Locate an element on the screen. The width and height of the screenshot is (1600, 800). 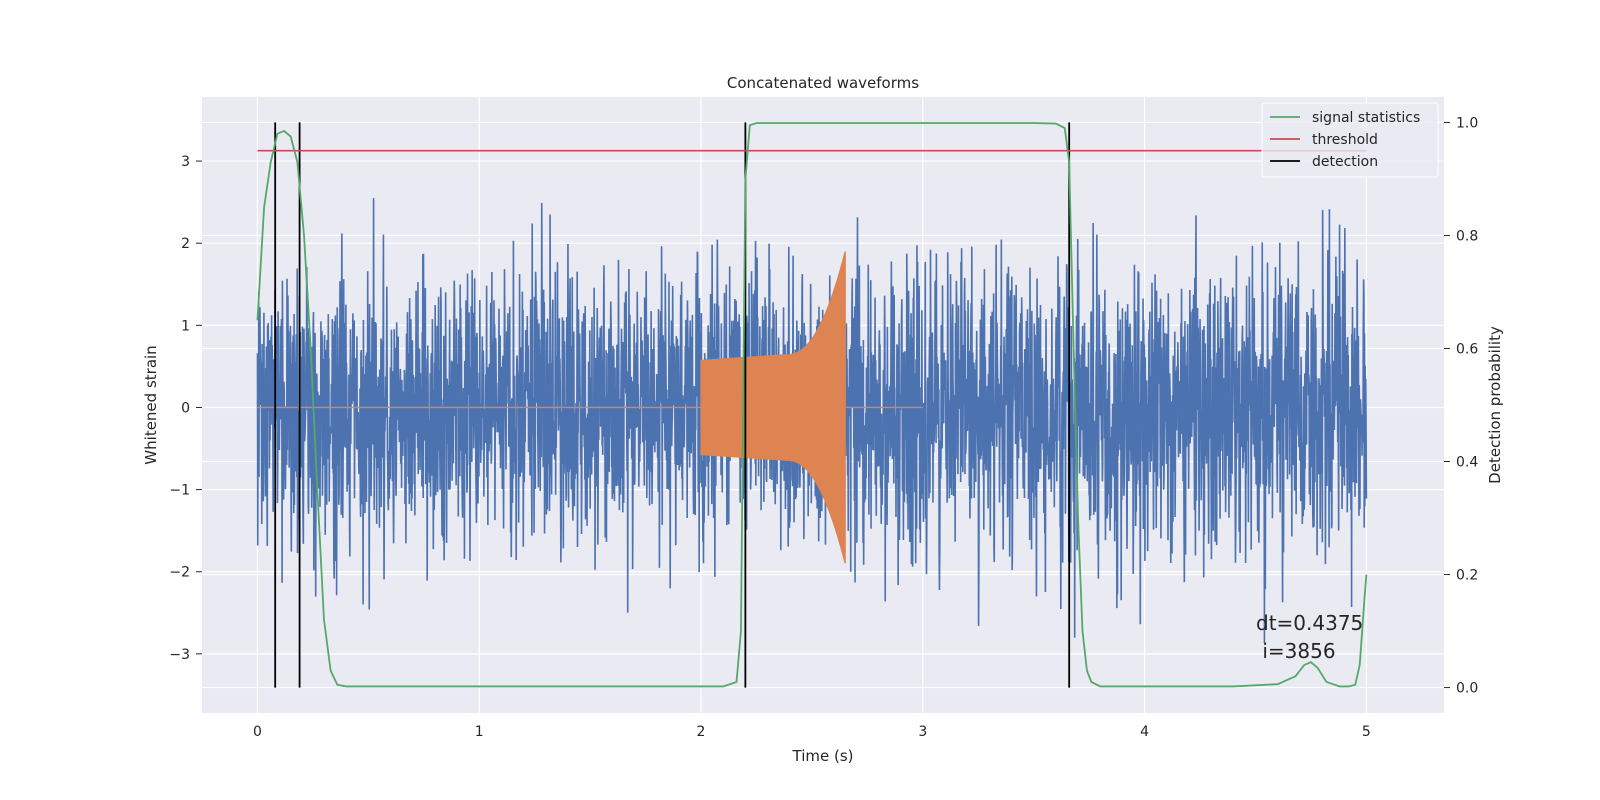
x-tick-label: 5 is located at coordinates (1366, 732).